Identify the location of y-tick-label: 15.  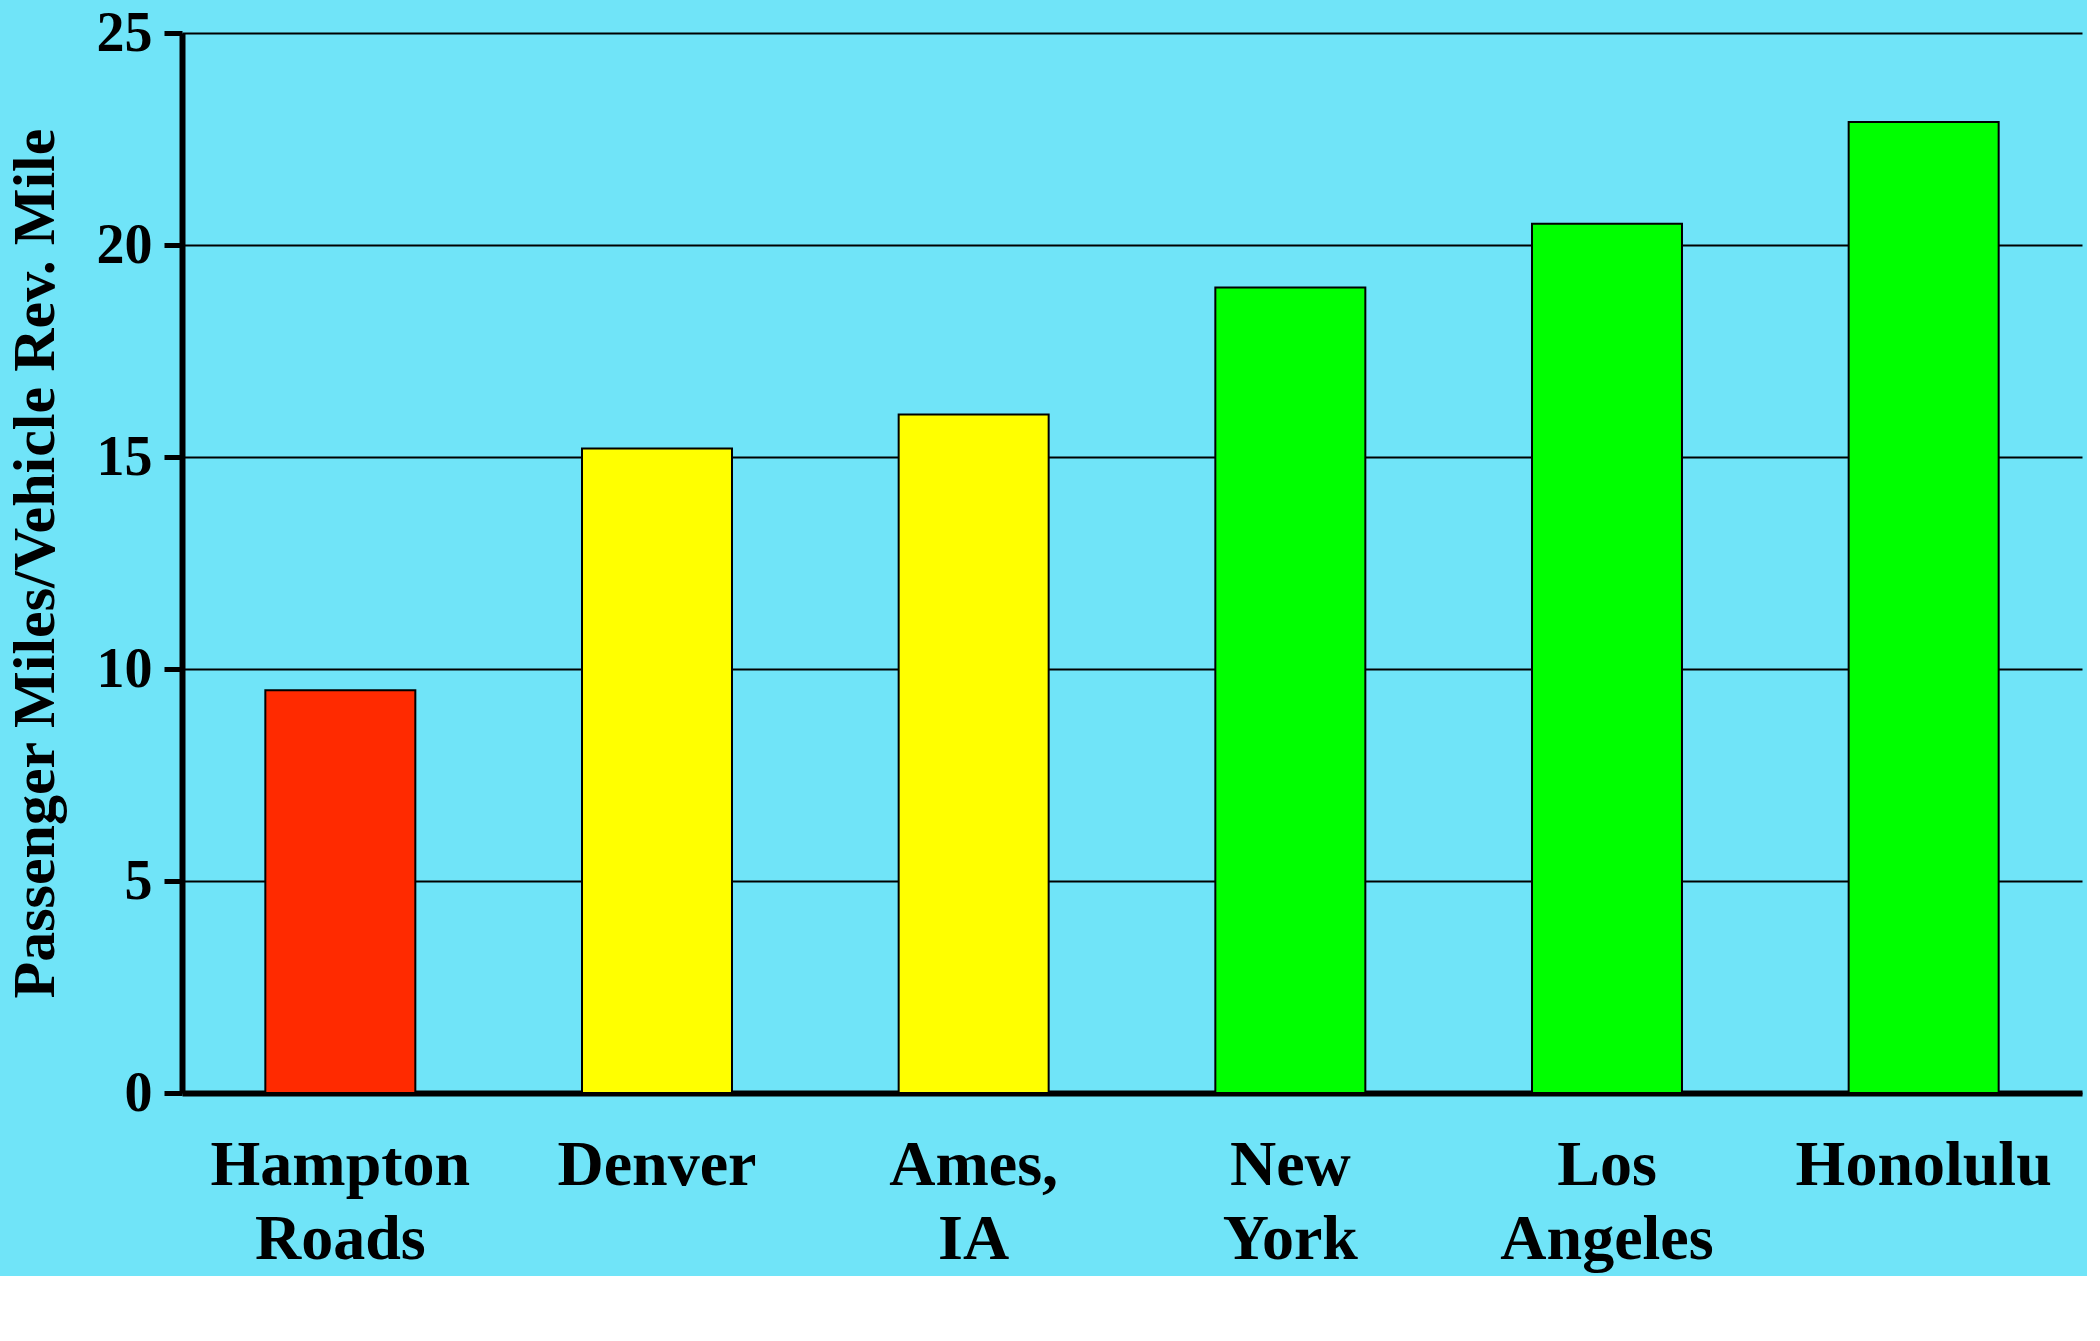
(124, 455).